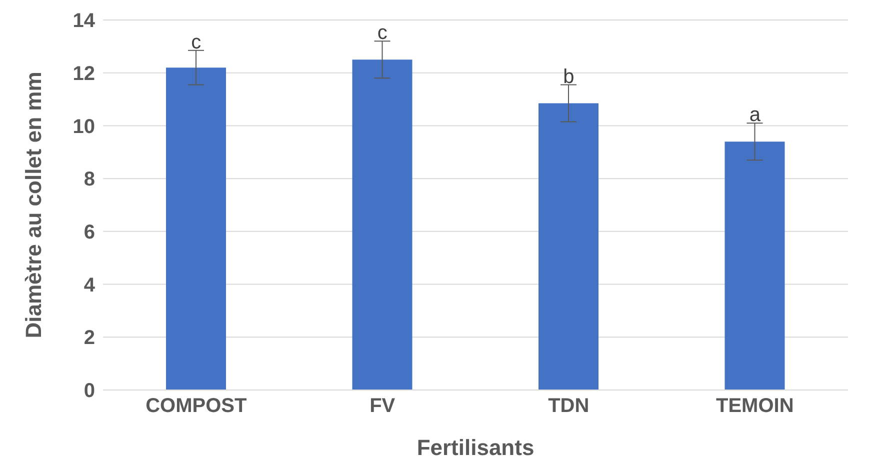  Describe the element at coordinates (755, 115) in the screenshot. I see `annotation: a` at that location.